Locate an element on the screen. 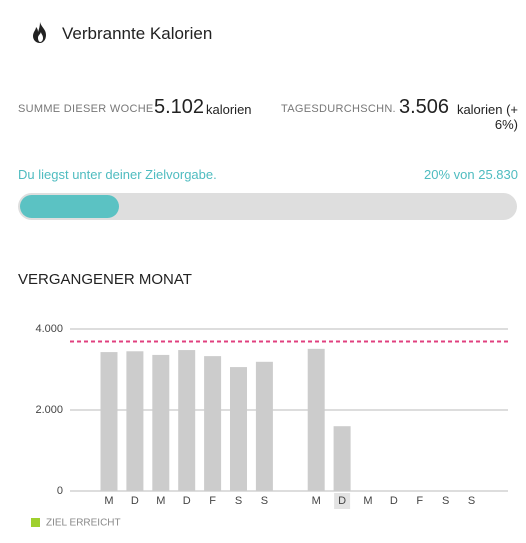 The image size is (526, 543). highlight-box is located at coordinates (342, 501).